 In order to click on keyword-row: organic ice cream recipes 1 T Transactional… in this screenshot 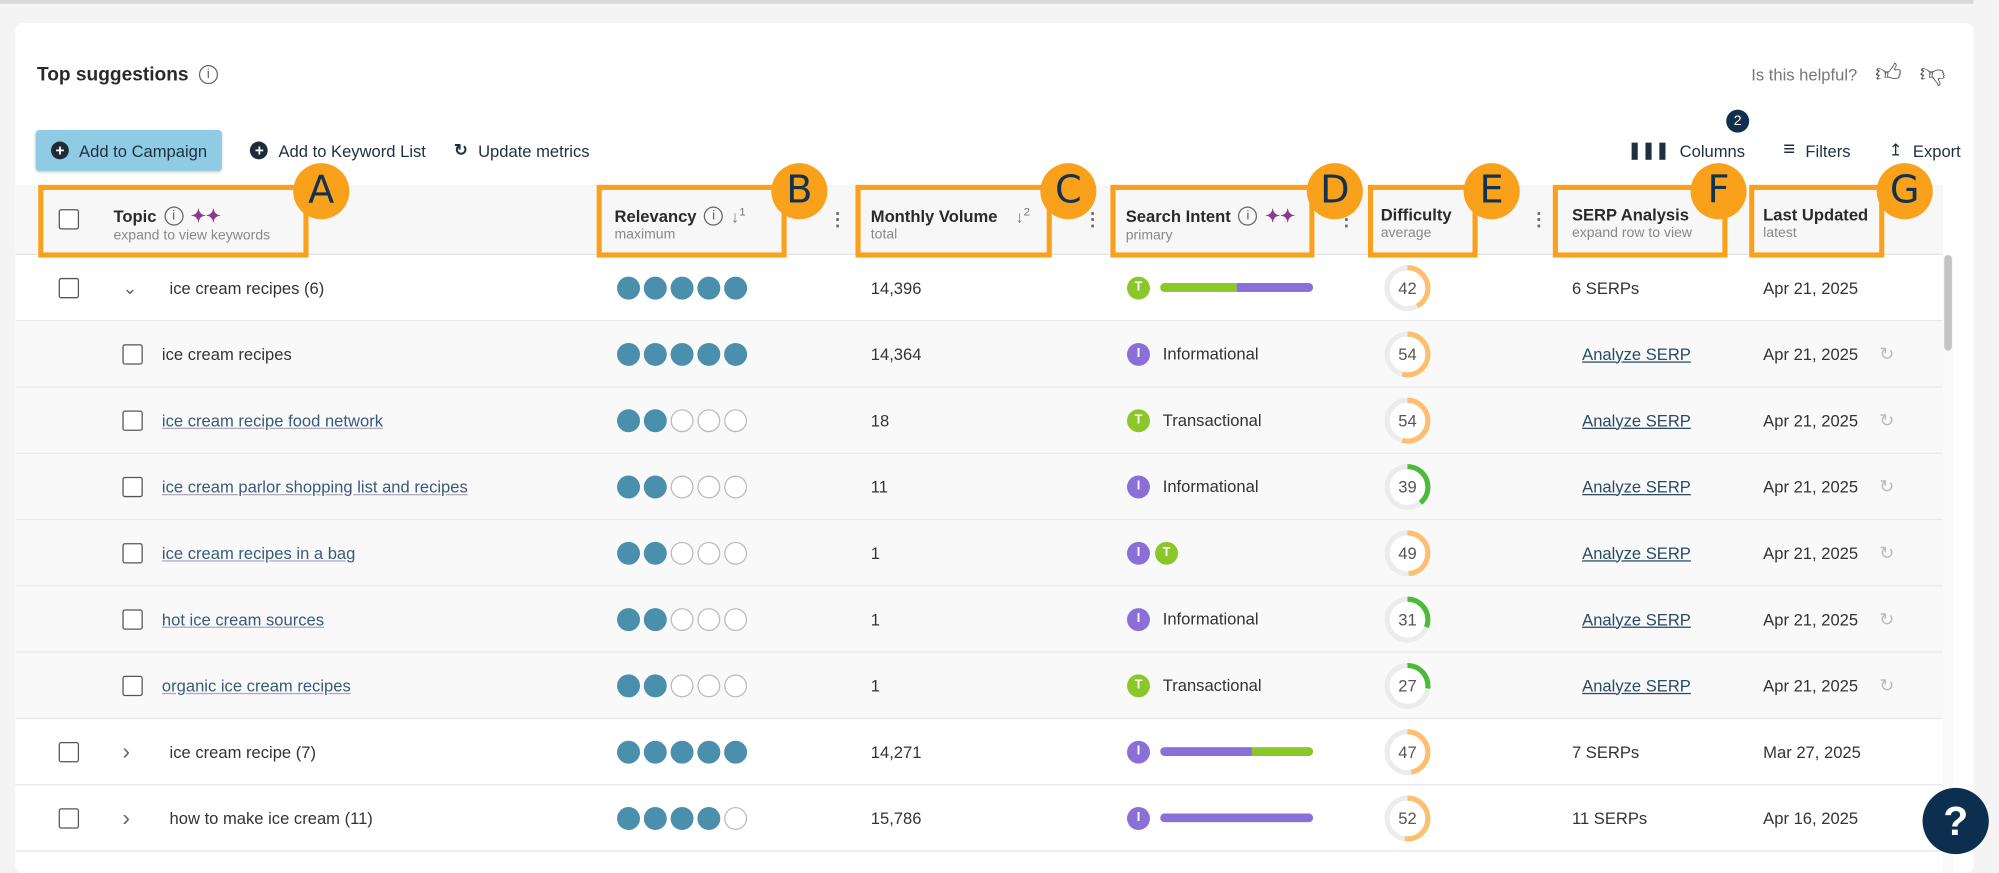, I will do `click(979, 686)`.